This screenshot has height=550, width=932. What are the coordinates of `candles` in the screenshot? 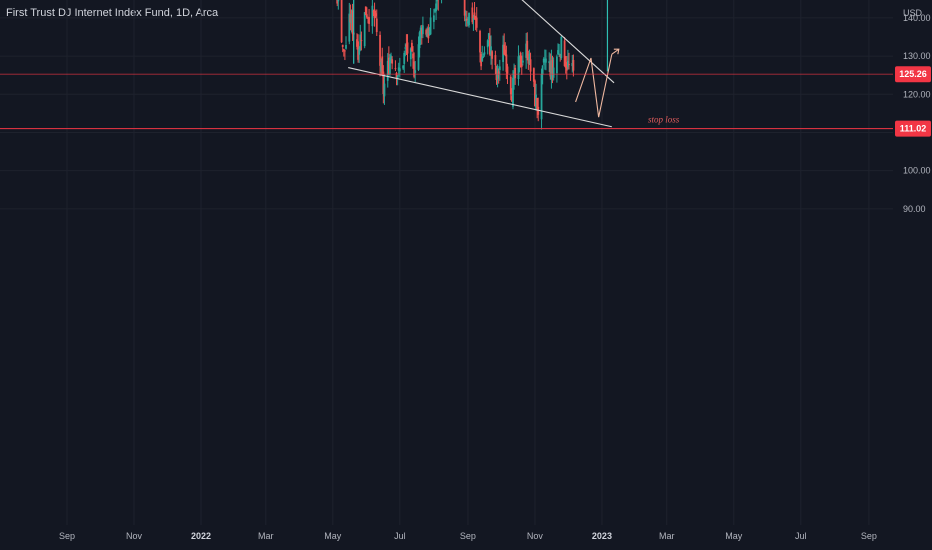 It's located at (455, 65).